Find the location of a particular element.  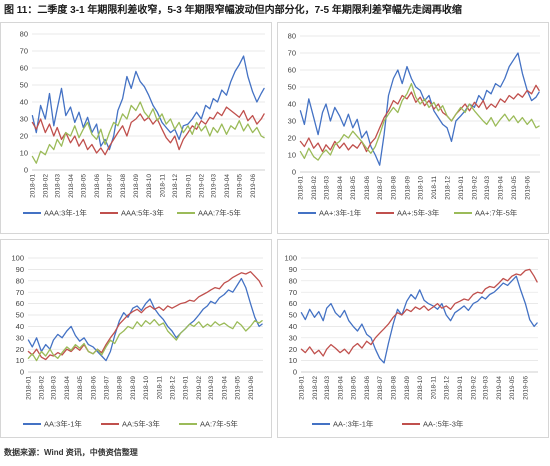

legend-item: AAA:3年-1年 is located at coordinates (55, 213).